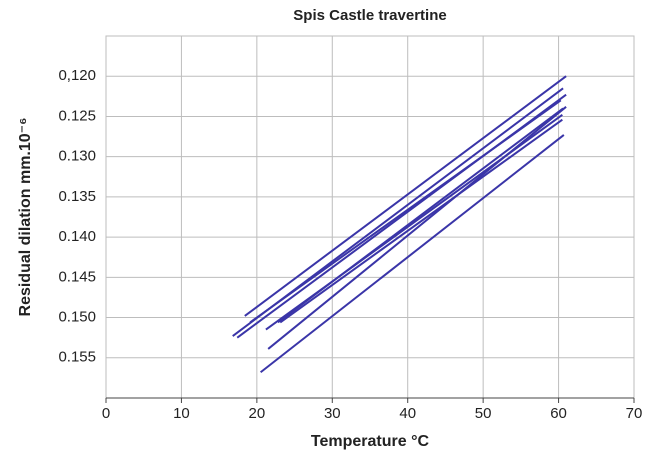 This screenshot has height=458, width=654. Describe the element at coordinates (77, 317) in the screenshot. I see `y-tick-label: 0.150` at that location.